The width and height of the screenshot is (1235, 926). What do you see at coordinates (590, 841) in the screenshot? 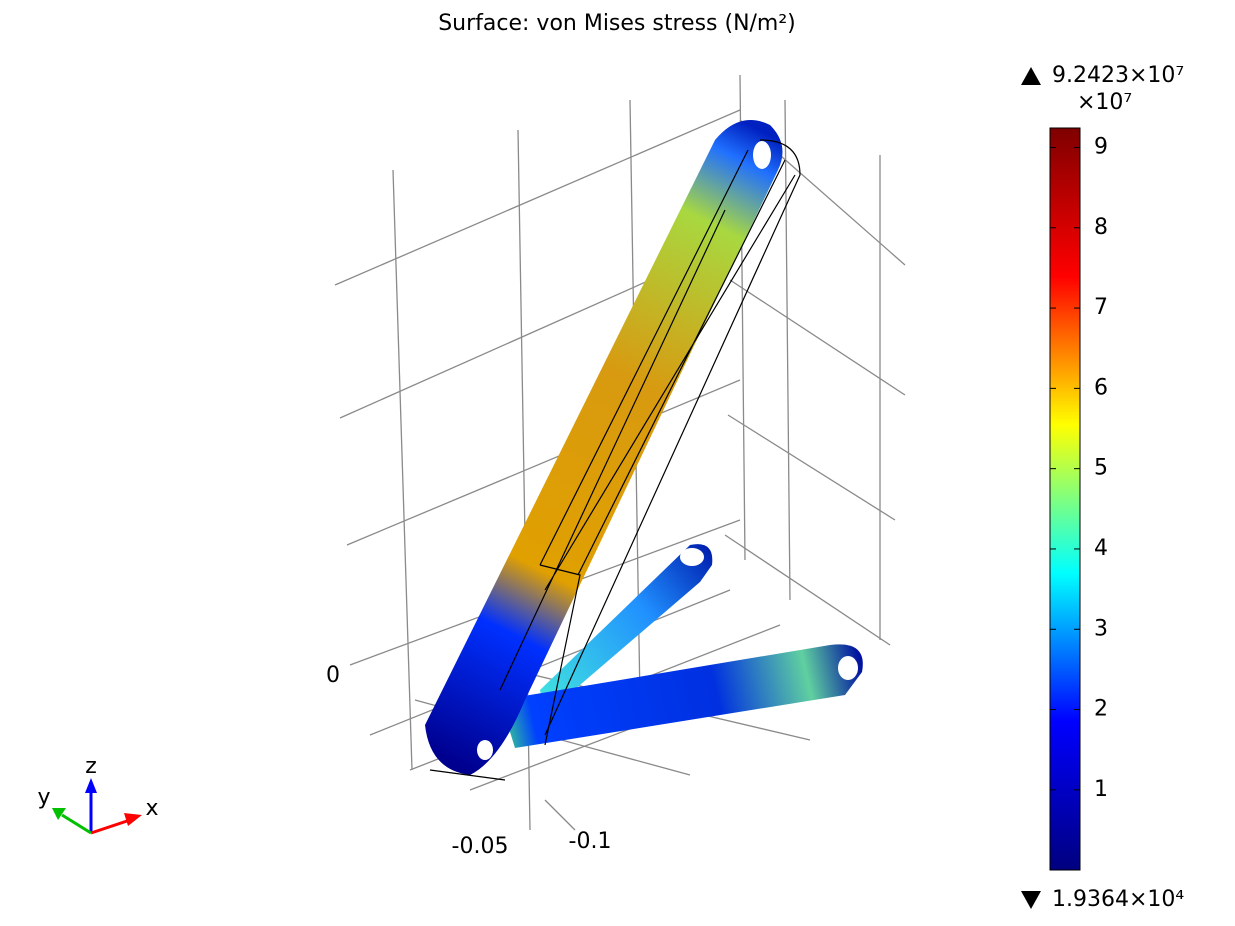
I see `axis-tick-label: -0.1` at bounding box center [590, 841].